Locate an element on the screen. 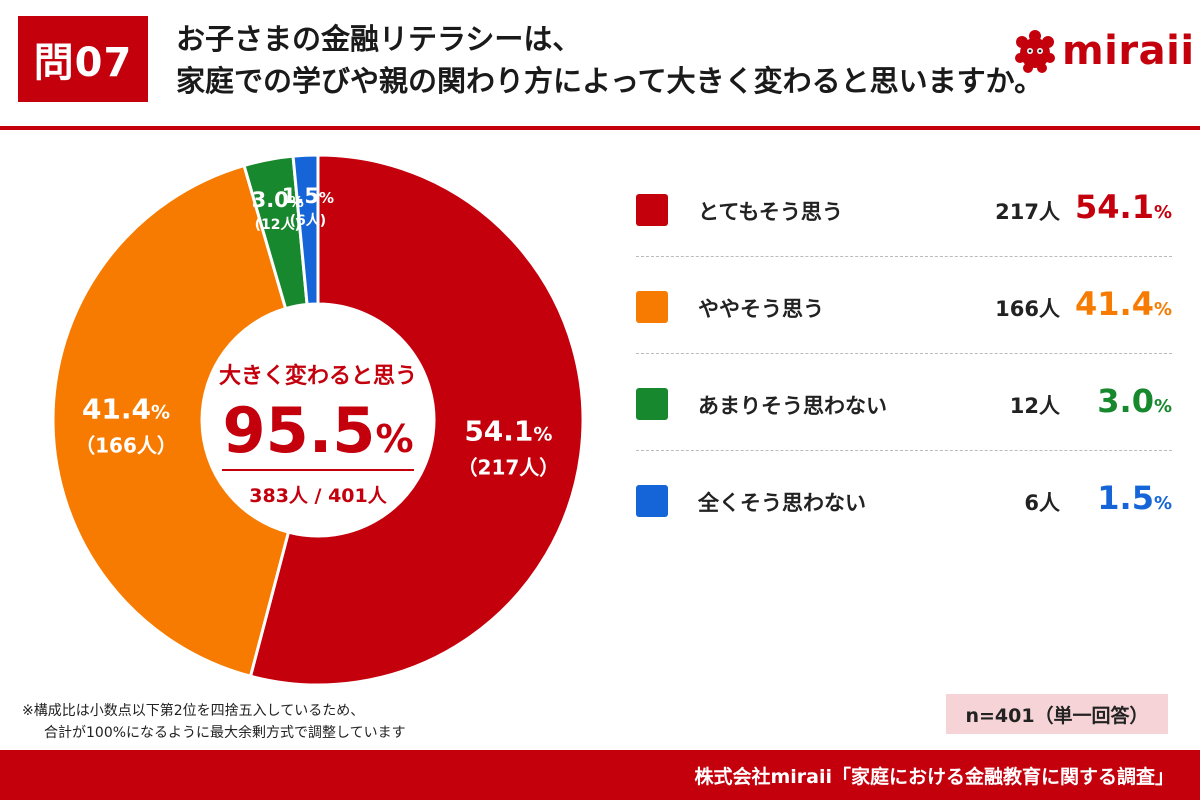 Image resolution: width=1200 pixels, height=800 pixels. legend-count: 166人 is located at coordinates (1027, 309).